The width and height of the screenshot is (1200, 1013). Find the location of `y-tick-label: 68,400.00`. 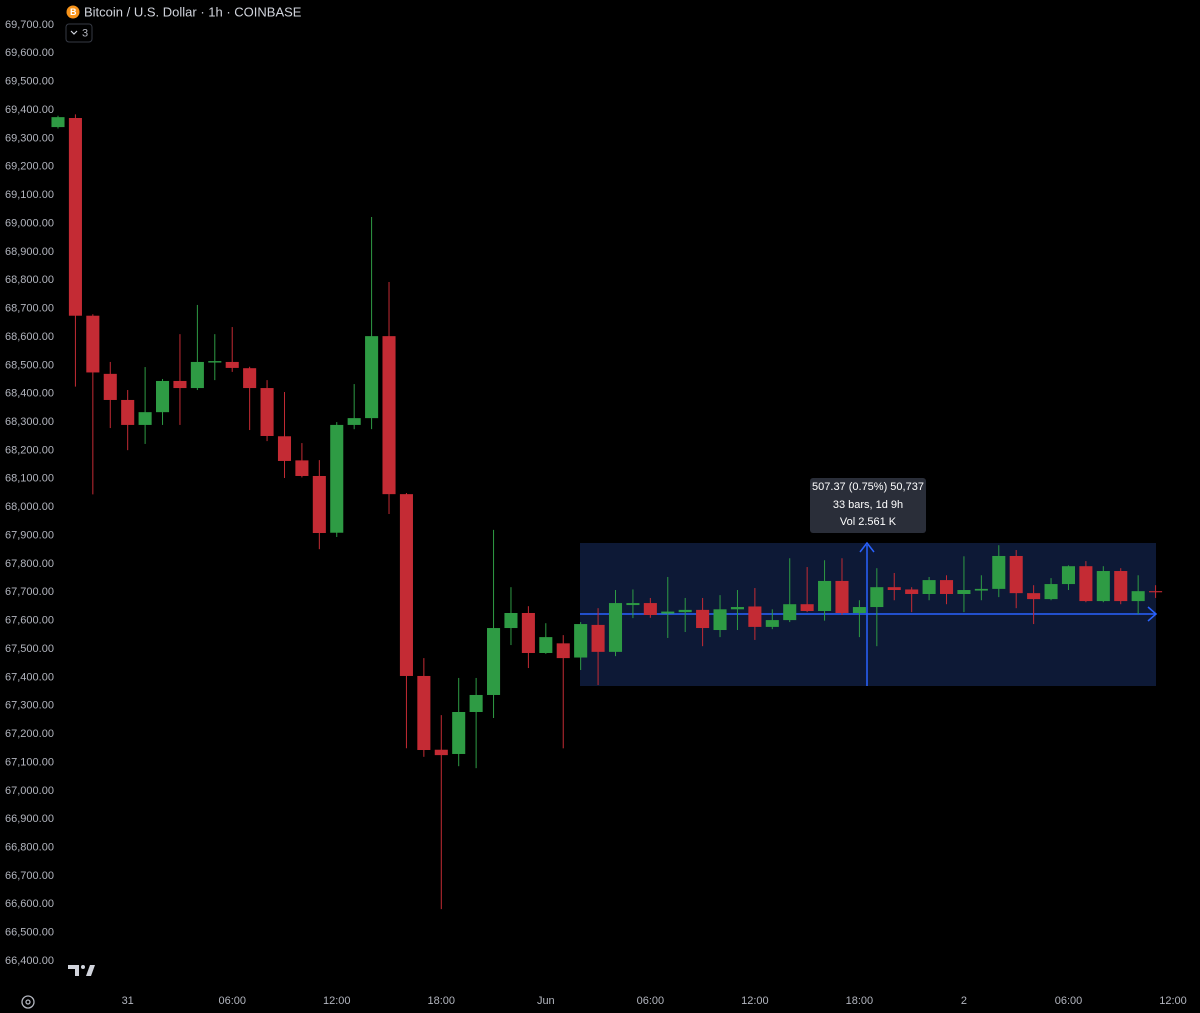

y-tick-label: 68,400.00 is located at coordinates (29, 394).